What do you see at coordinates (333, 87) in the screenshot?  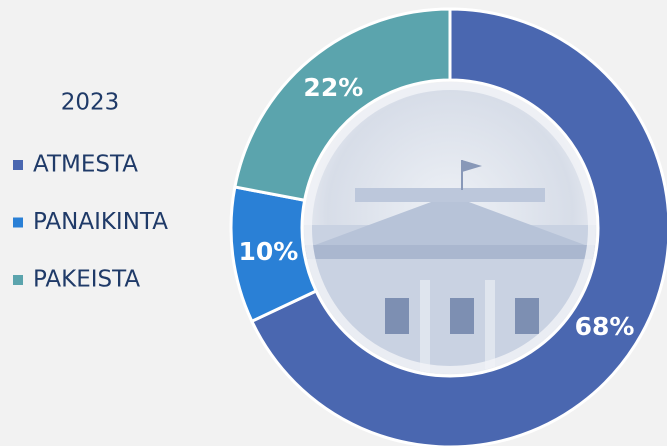 I see `value-label: 22%` at bounding box center [333, 87].